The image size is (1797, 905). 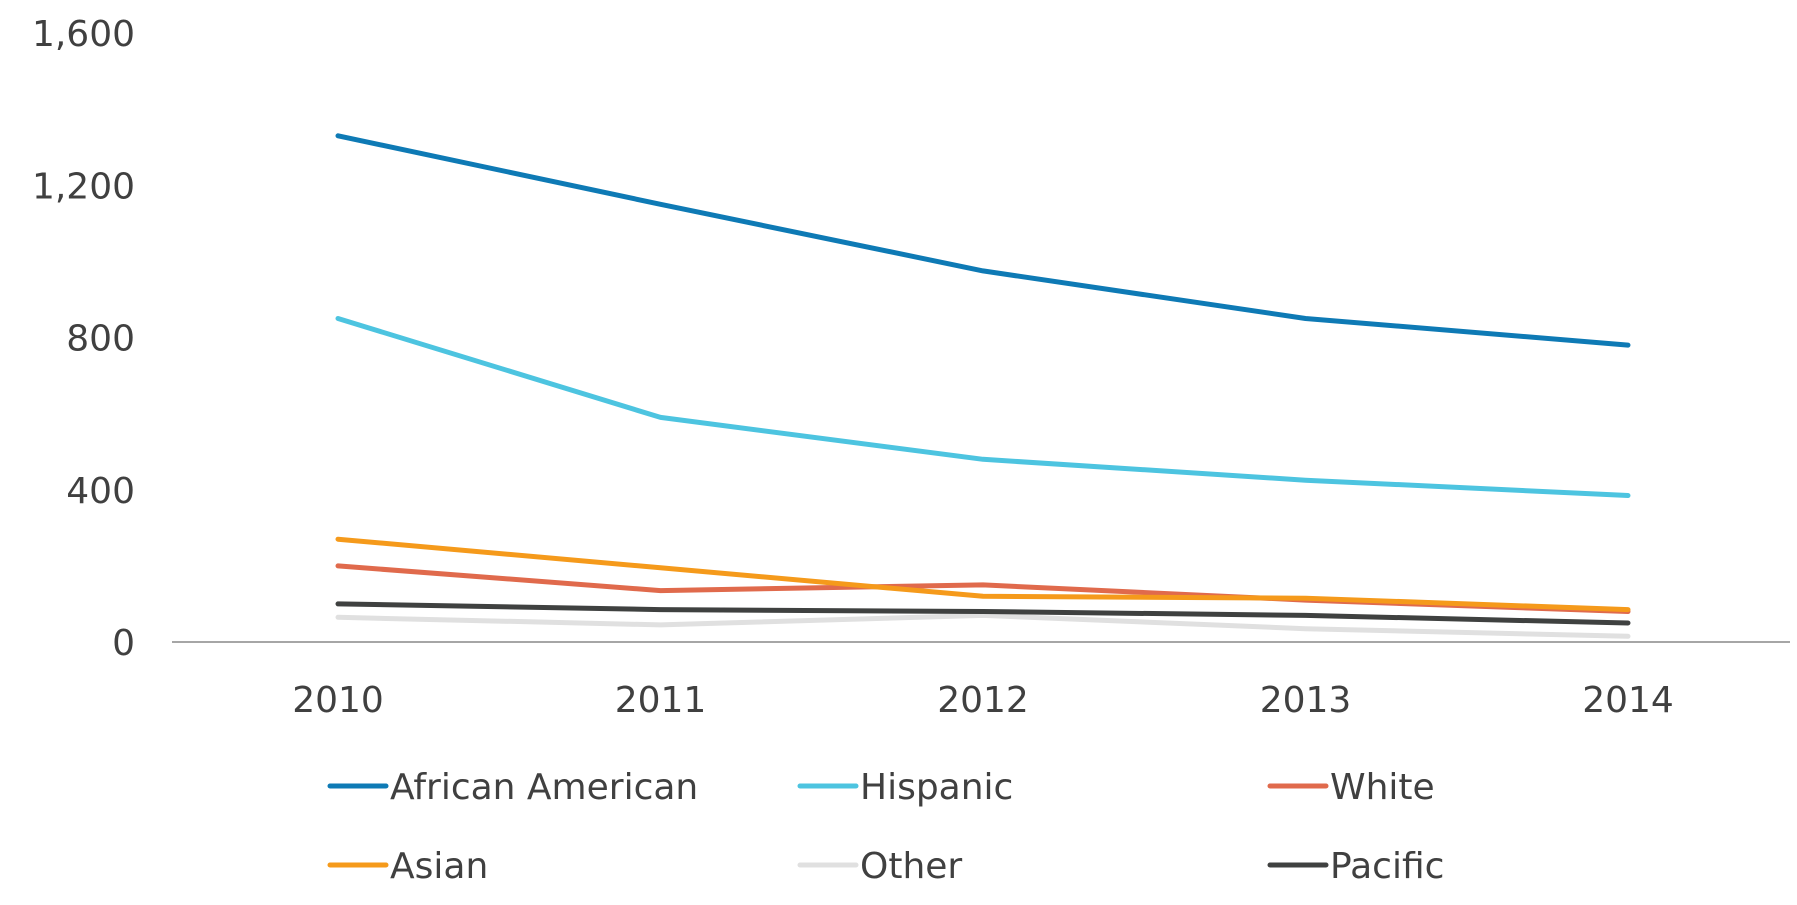 What do you see at coordinates (936, 787) in the screenshot?
I see `legend-label-hispanic: Hispanic` at bounding box center [936, 787].